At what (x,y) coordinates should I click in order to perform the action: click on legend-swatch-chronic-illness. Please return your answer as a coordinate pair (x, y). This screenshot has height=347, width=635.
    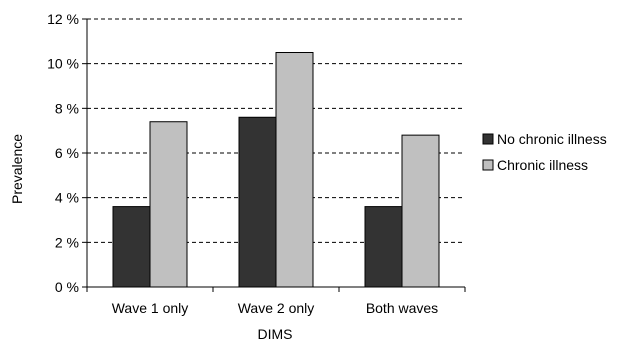
    Looking at the image, I should click on (488, 165).